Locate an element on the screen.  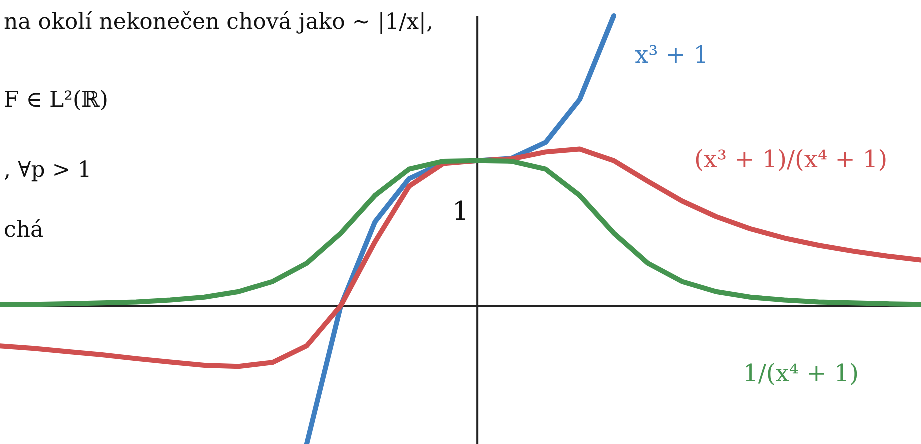
annotation: na okolí nekonečen chová jako ∼ |1/x|, is located at coordinates (219, 22).